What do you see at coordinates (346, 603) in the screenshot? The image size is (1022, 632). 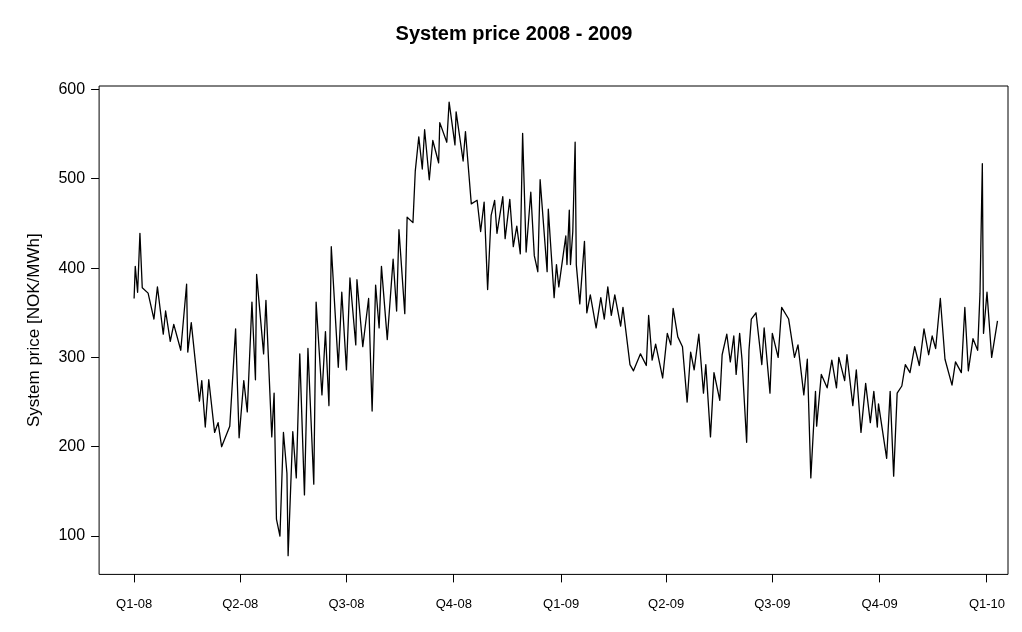 I see `x-tick-label: Q3-08` at bounding box center [346, 603].